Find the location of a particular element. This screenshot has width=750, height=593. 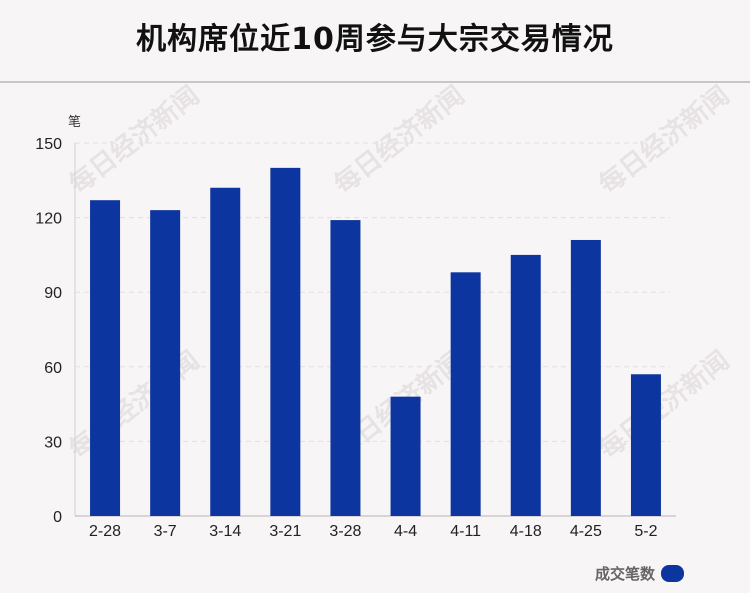

y-tick-labels: 0 30 60 90 120 150 is located at coordinates (48, 331).